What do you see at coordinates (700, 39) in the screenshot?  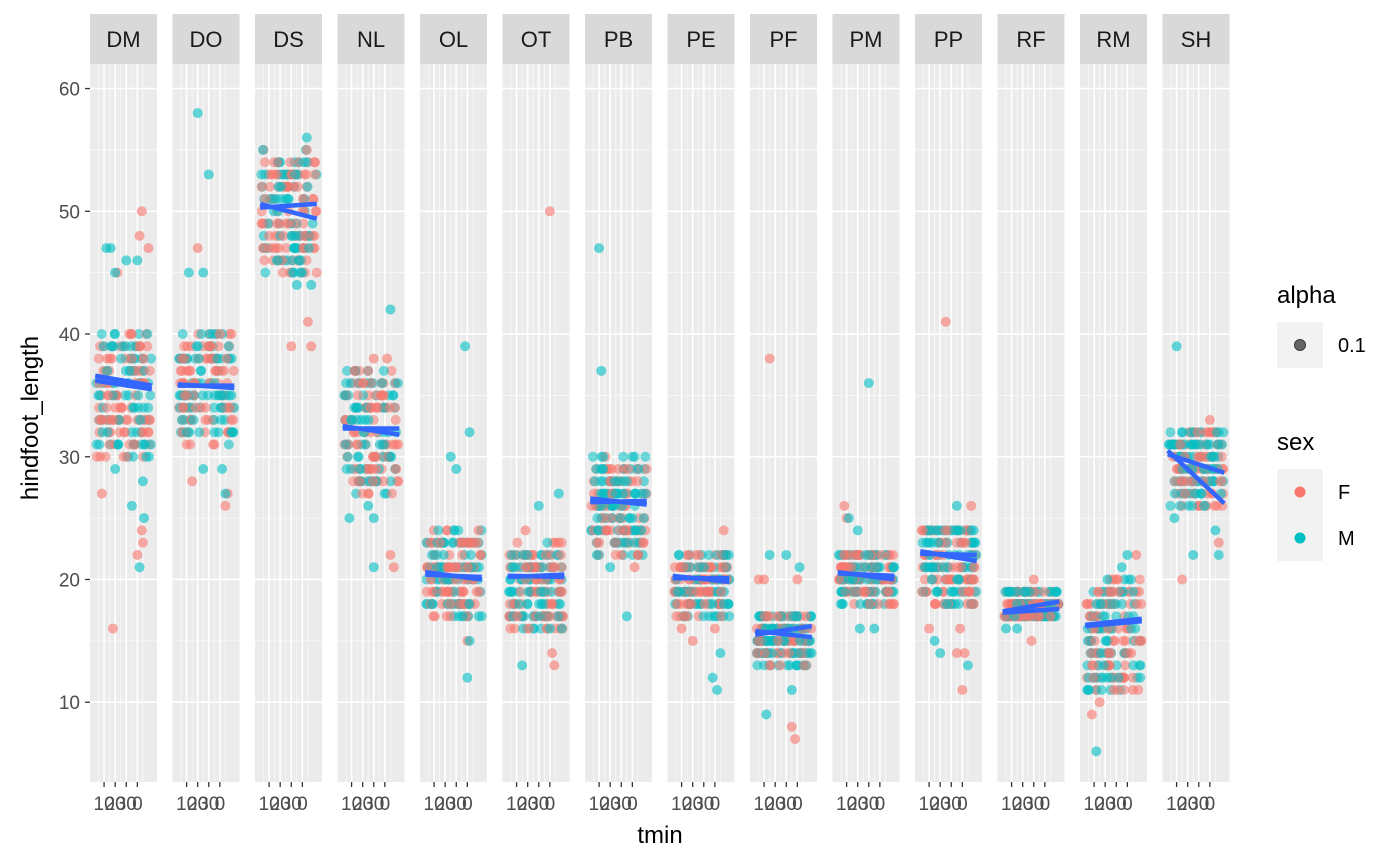 I see `facet-strip-label: PE` at bounding box center [700, 39].